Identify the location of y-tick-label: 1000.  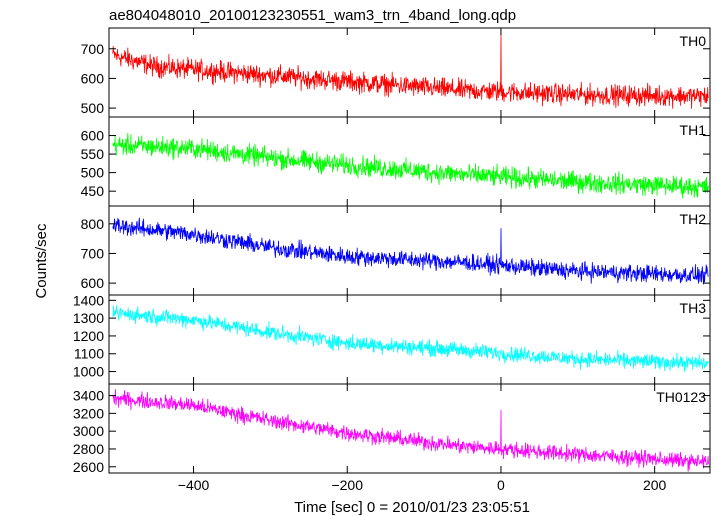
(88, 372).